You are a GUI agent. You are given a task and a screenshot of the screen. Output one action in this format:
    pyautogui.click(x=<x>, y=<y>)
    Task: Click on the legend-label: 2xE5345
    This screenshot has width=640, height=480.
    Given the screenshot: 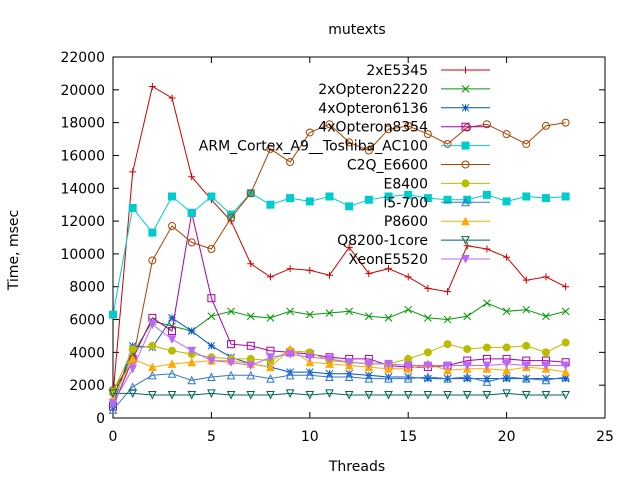 What is the action you would take?
    pyautogui.click(x=397, y=71)
    